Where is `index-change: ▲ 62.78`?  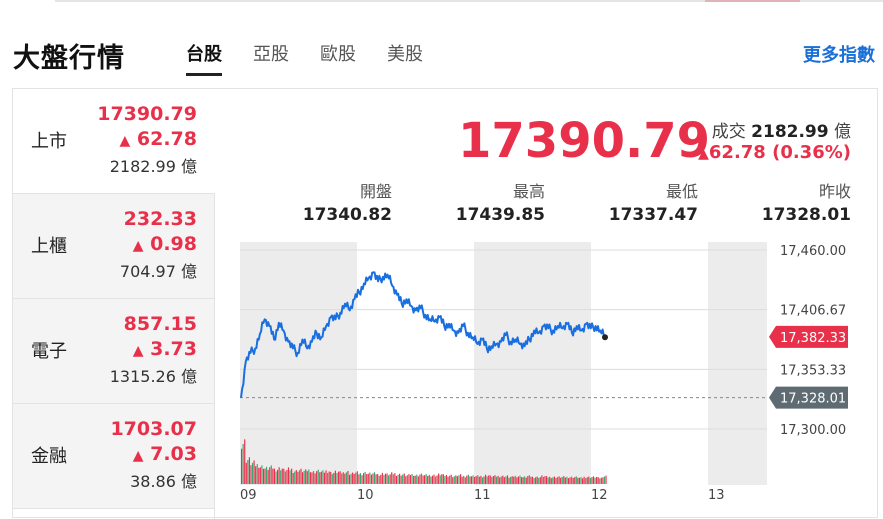
index-change: ▲ 62.78 is located at coordinates (158, 139).